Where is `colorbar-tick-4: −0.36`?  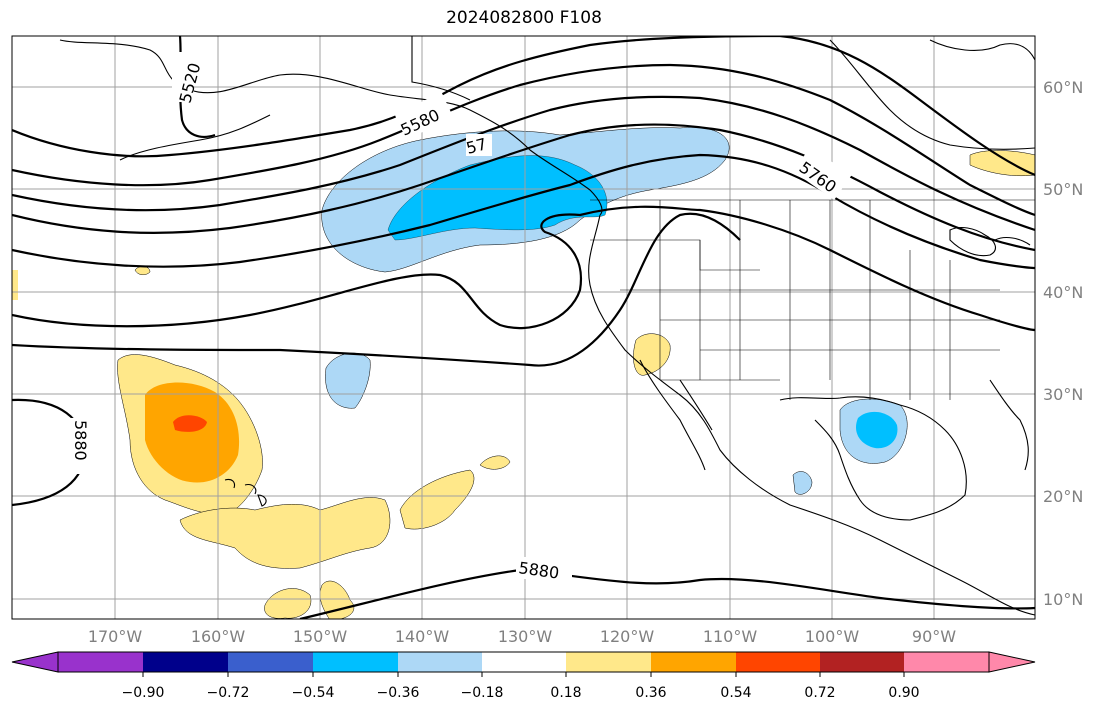
colorbar-tick-4: −0.36 is located at coordinates (398, 693).